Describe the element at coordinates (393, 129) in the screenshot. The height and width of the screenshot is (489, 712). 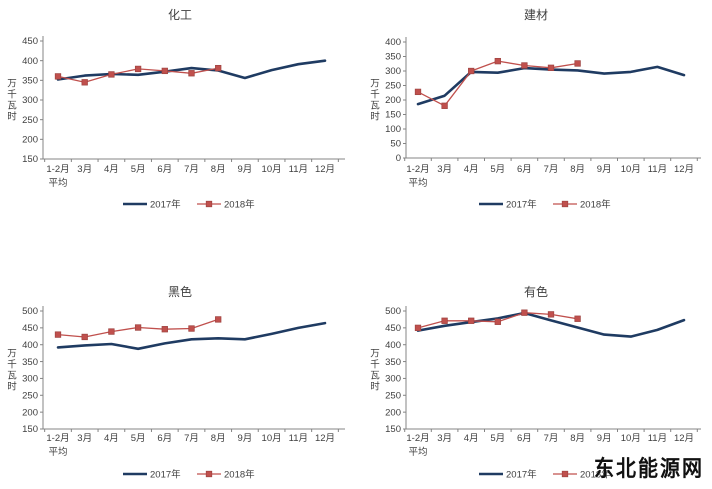
I see `y-tick-label: 100` at that location.